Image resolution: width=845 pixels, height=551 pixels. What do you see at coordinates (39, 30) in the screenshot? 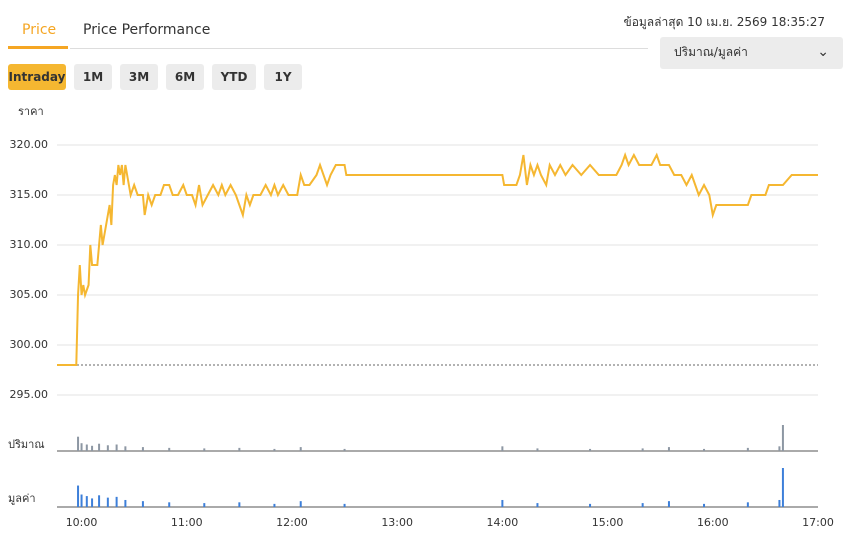
I see `tab: Price` at bounding box center [39, 30].